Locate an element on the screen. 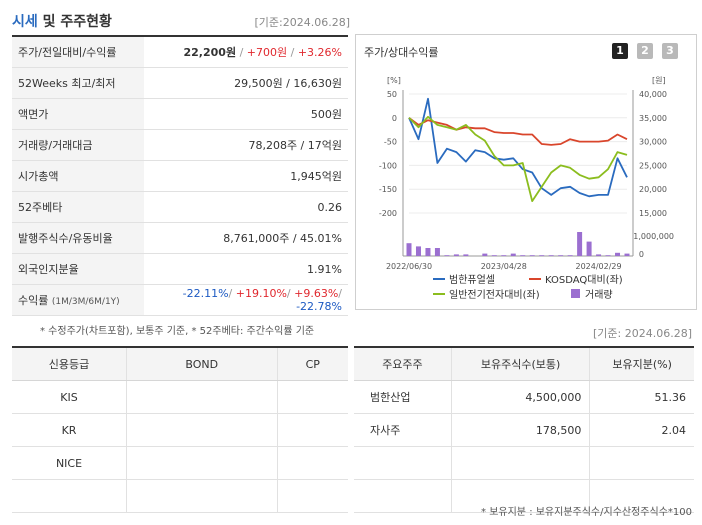 The height and width of the screenshot is (525, 702). x-tick-label: 2024/02/29 is located at coordinates (599, 266).